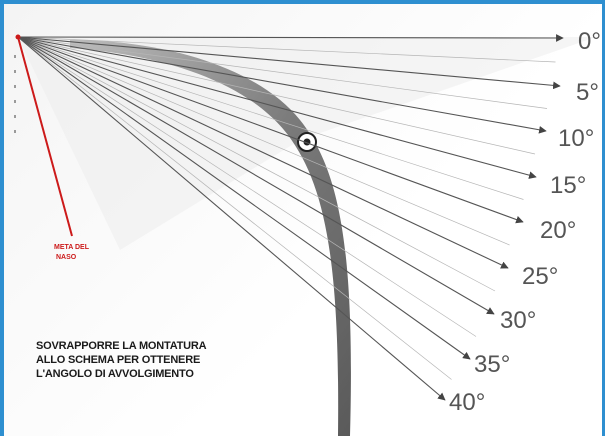 The image size is (605, 436). What do you see at coordinates (15, 94) in the screenshot?
I see `left-ticks` at bounding box center [15, 94].